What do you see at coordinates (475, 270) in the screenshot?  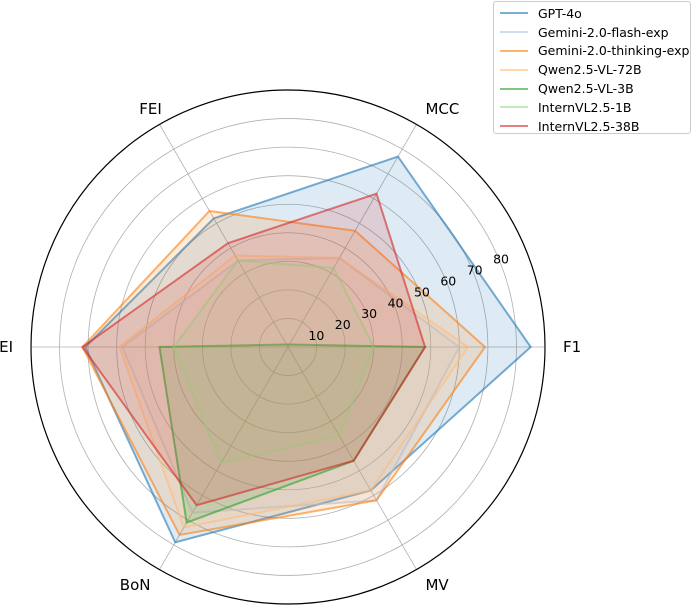 I see `radial-tick-label: 70` at bounding box center [475, 270].